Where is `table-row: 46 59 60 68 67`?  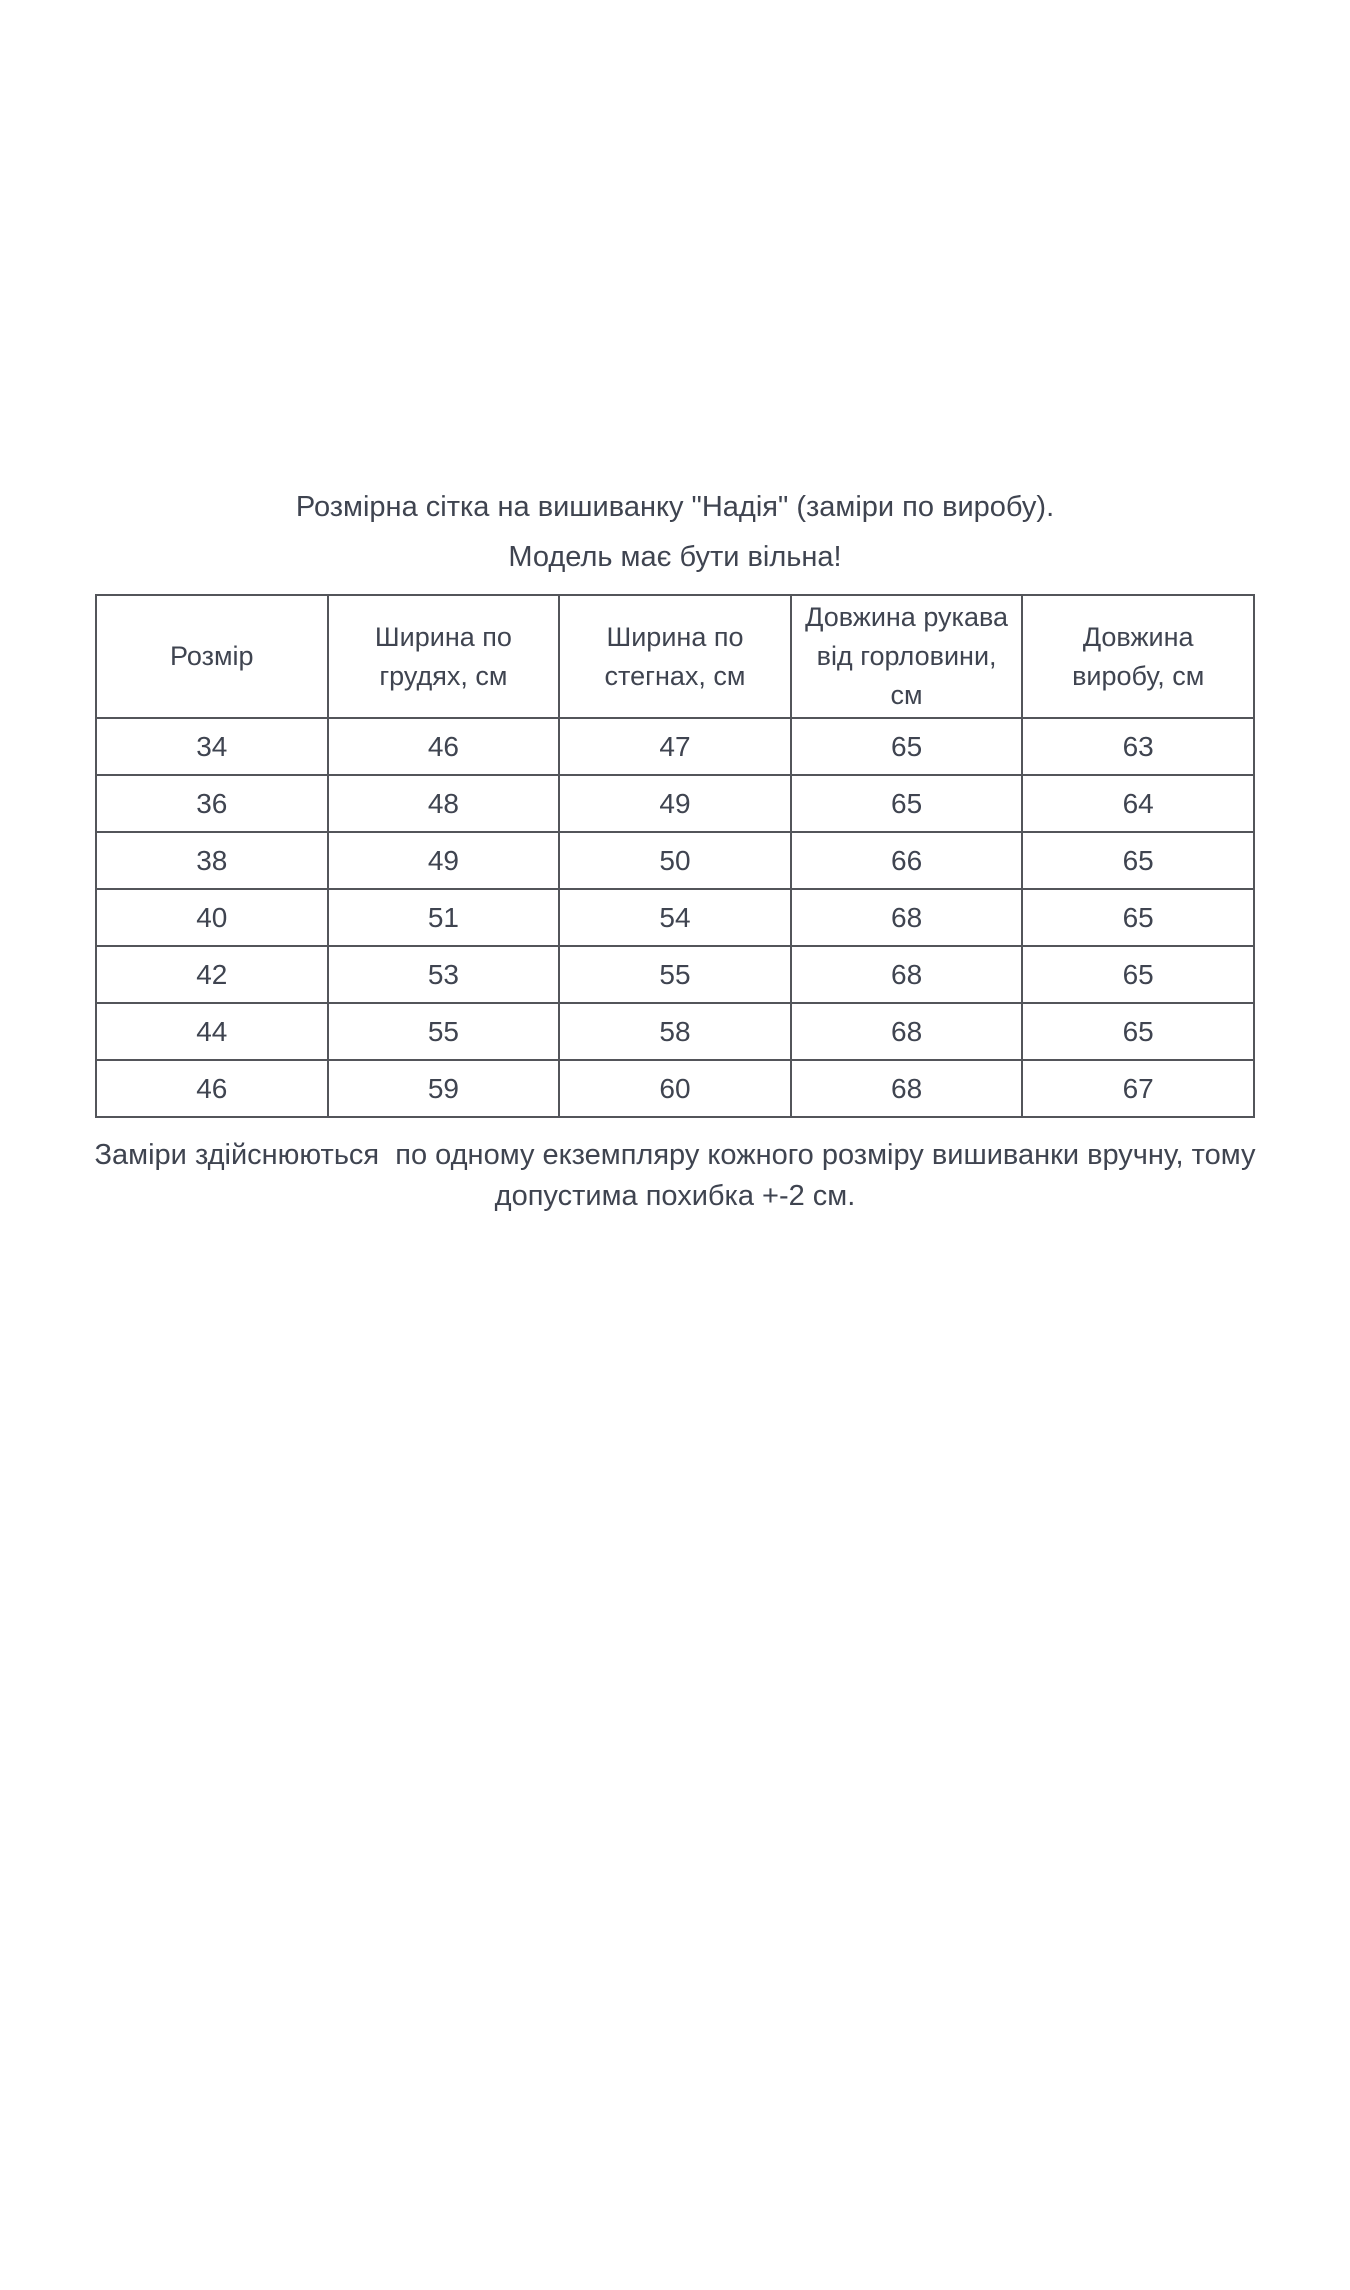
table-row: 46 59 60 68 67 is located at coordinates (675, 1088).